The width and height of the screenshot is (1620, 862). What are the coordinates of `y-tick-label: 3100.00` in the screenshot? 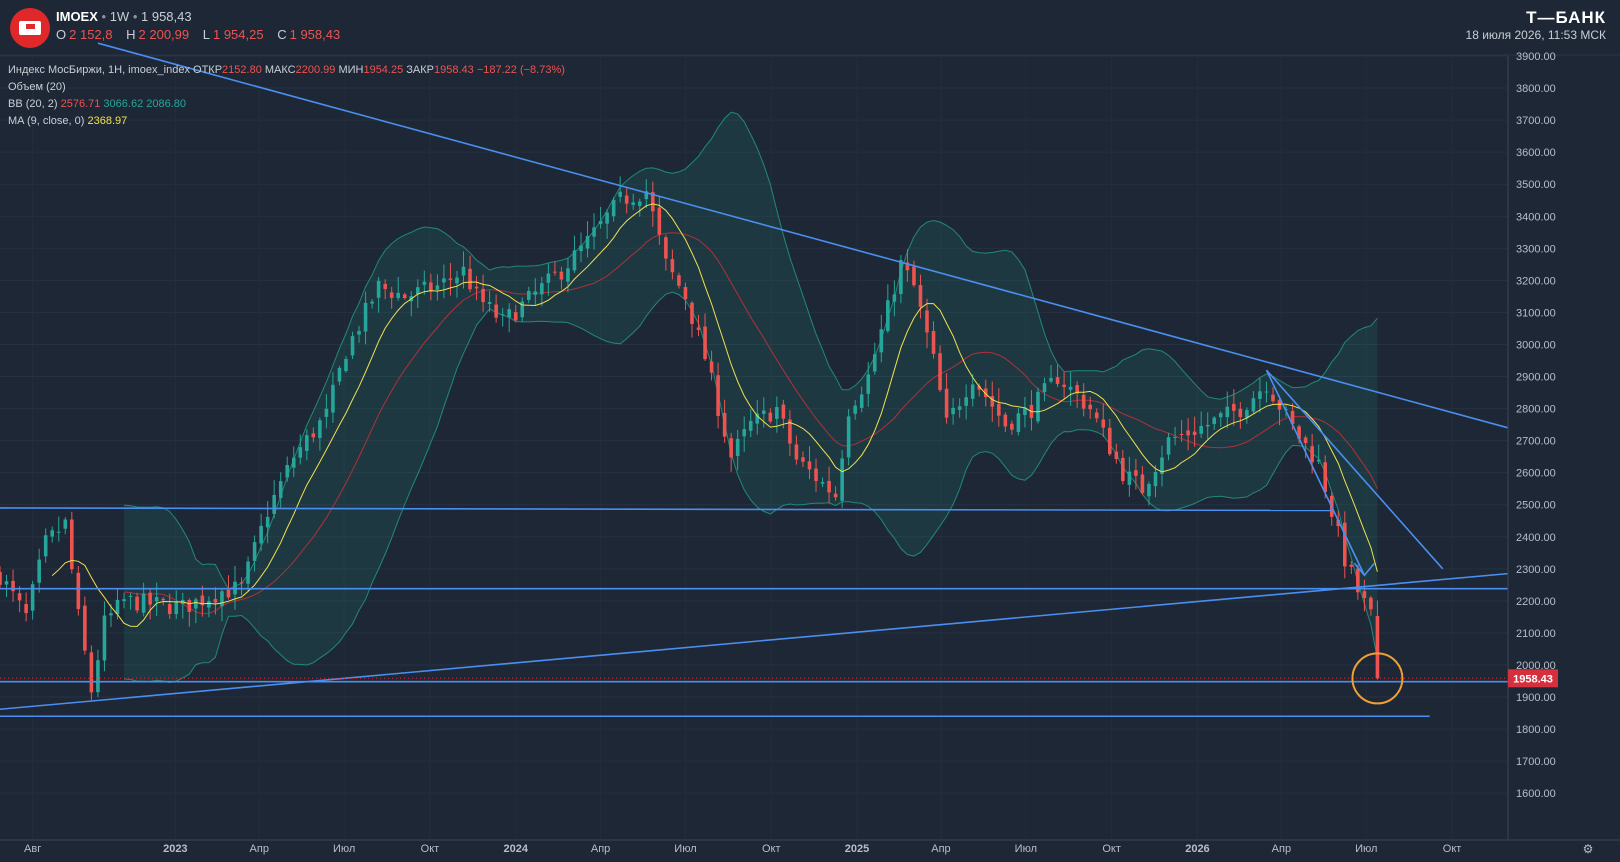 It's located at (1536, 313).